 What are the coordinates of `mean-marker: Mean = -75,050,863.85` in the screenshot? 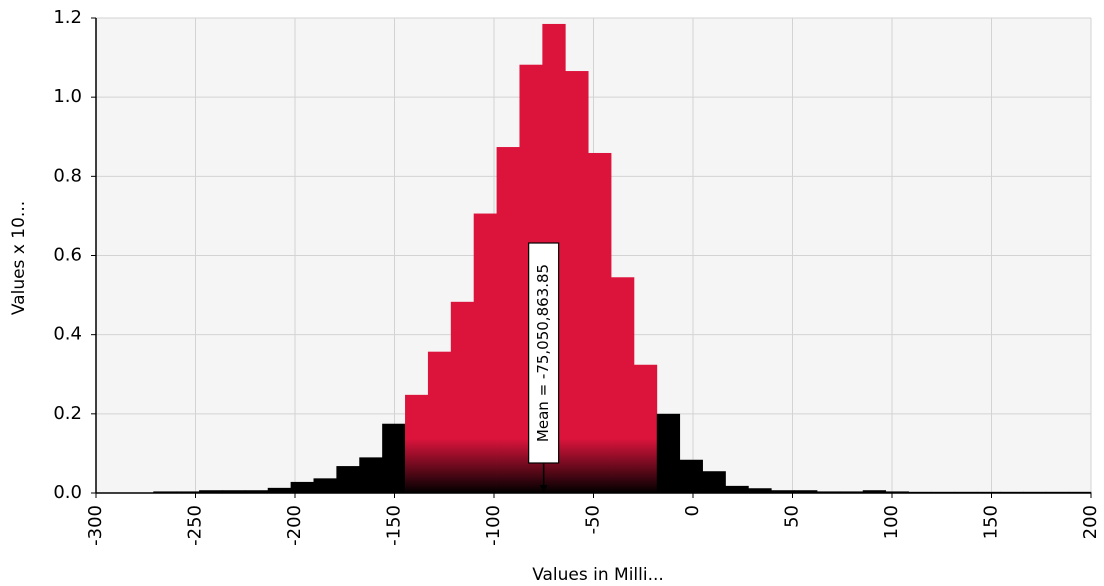 It's located at (544, 367).